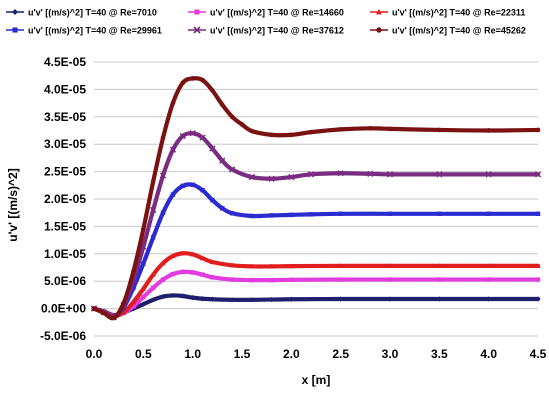 This screenshot has height=399, width=549. I want to click on x-tick-label: 3.5, so click(439, 354).